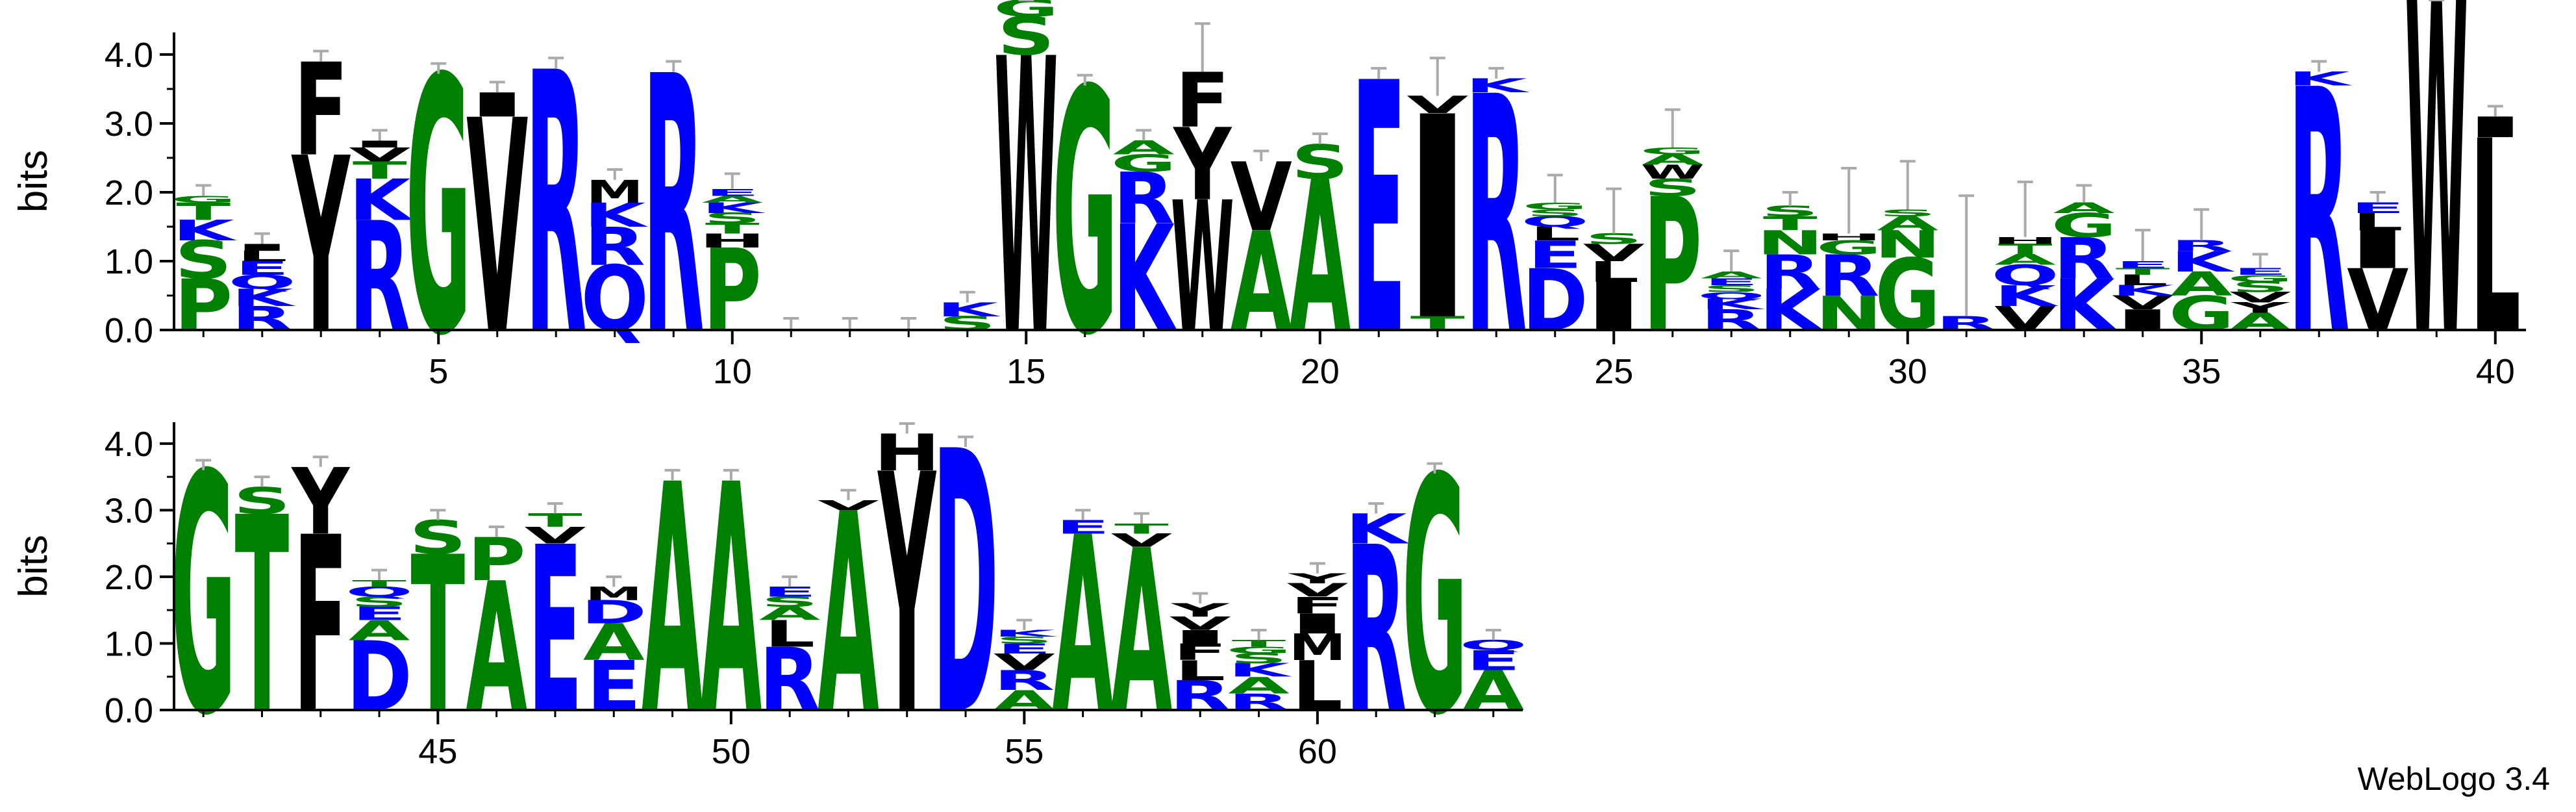 The height and width of the screenshot is (812, 2576). Describe the element at coordinates (1732, 275) in the screenshot. I see `logo-letter-A-pos-27: A` at that location.